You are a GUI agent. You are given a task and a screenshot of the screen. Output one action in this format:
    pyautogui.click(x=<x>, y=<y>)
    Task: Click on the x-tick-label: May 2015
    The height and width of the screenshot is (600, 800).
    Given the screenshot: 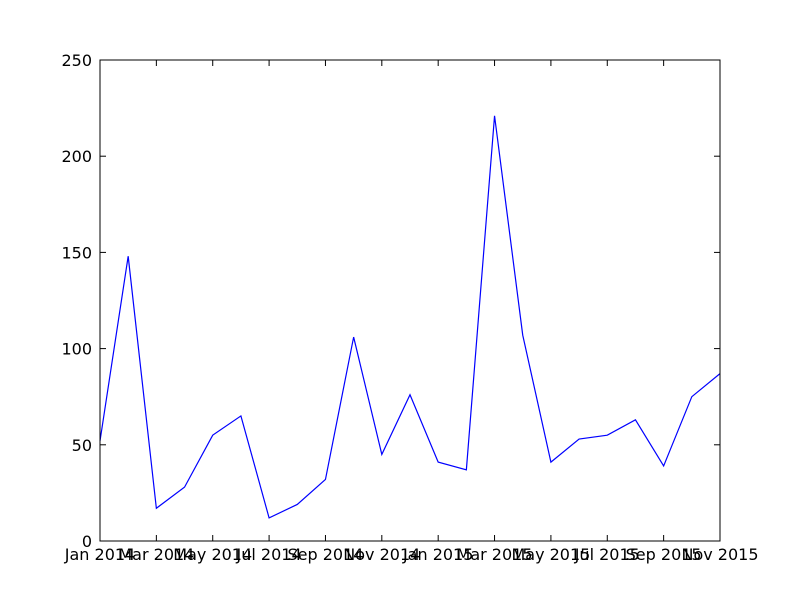 What is the action you would take?
    pyautogui.click(x=550, y=554)
    